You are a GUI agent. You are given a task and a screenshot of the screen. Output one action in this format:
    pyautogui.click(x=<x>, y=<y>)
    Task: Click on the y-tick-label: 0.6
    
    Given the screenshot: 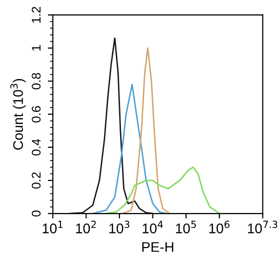 What is the action you would take?
    pyautogui.click(x=36, y=114)
    